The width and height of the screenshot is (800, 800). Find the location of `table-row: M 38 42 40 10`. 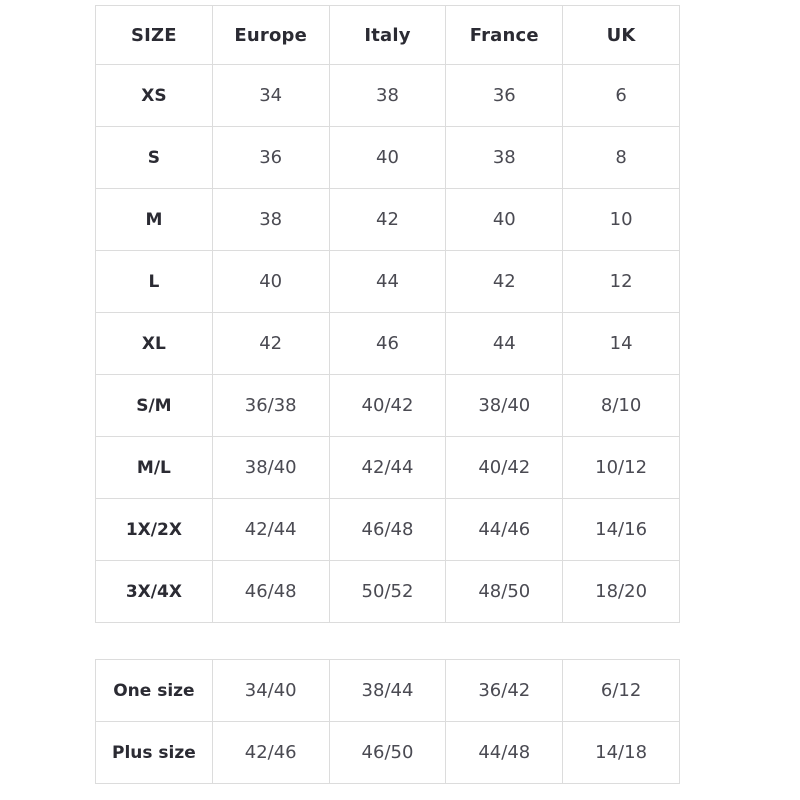

table-row: M 38 42 40 10 is located at coordinates (387, 219).